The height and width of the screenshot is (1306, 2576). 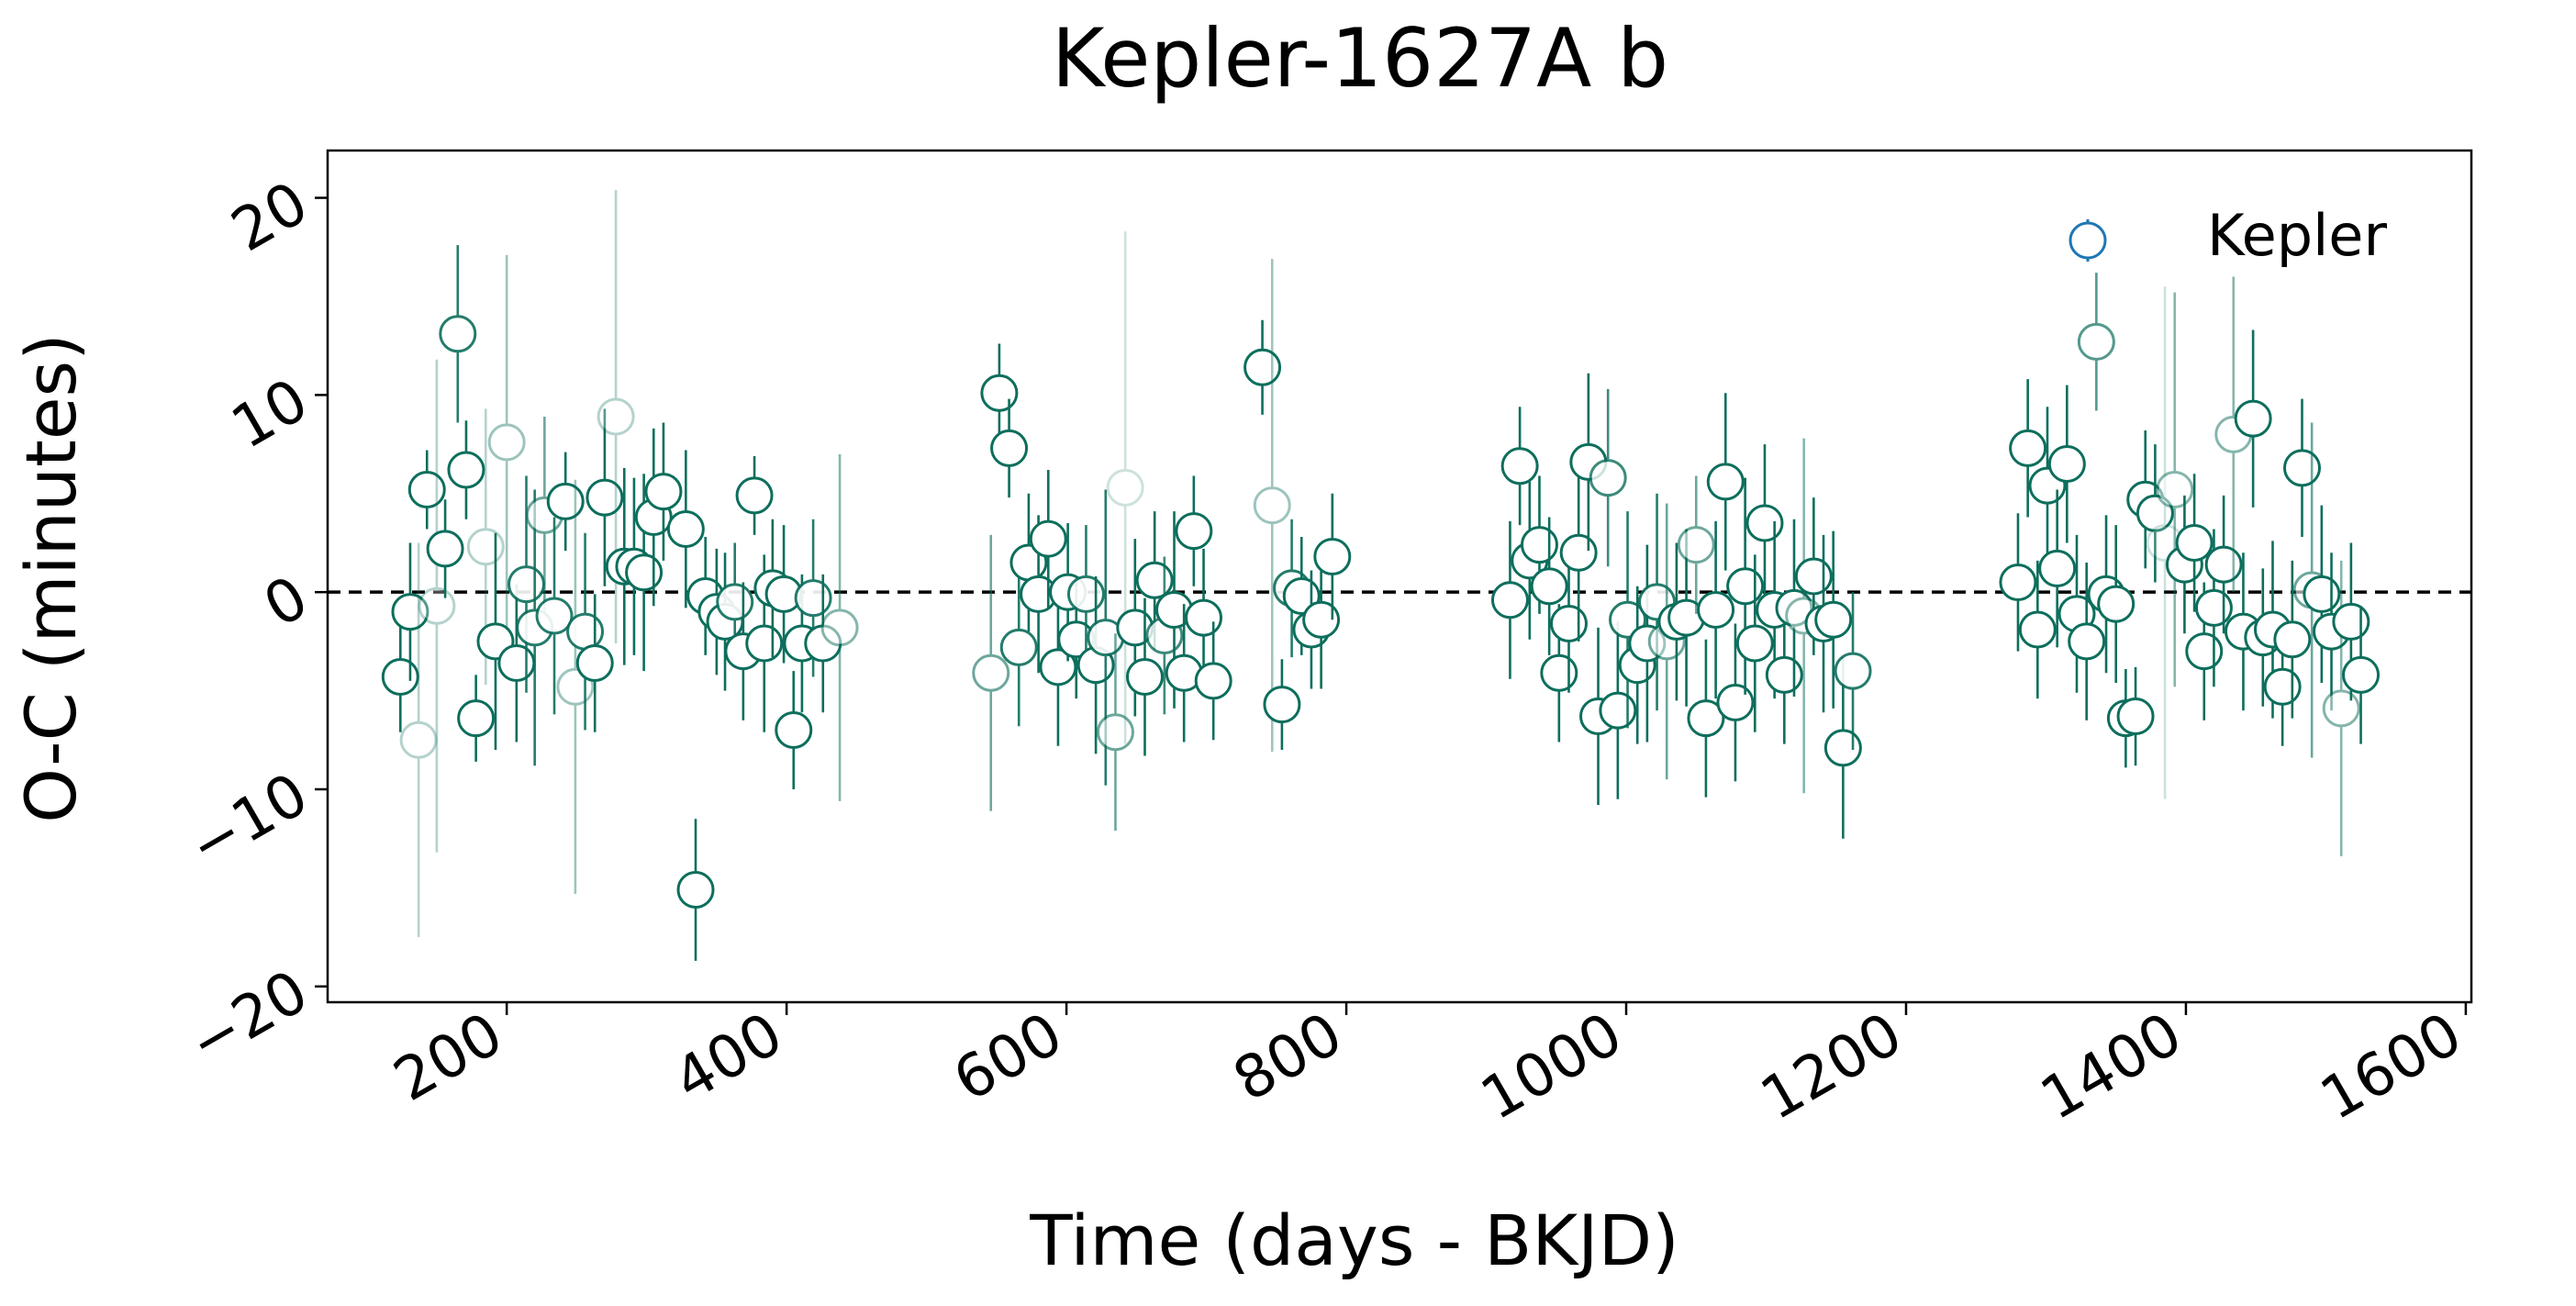 I want to click on legend-entry-kepler: Kepler, so click(x=2297, y=235).